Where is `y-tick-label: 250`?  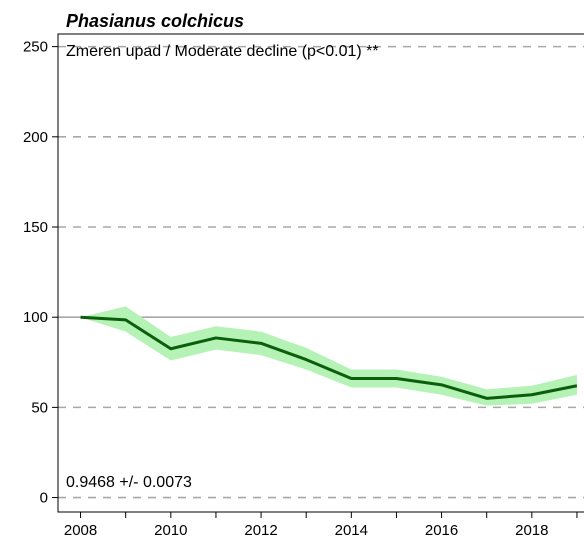 y-tick-label: 250 is located at coordinates (35, 47).